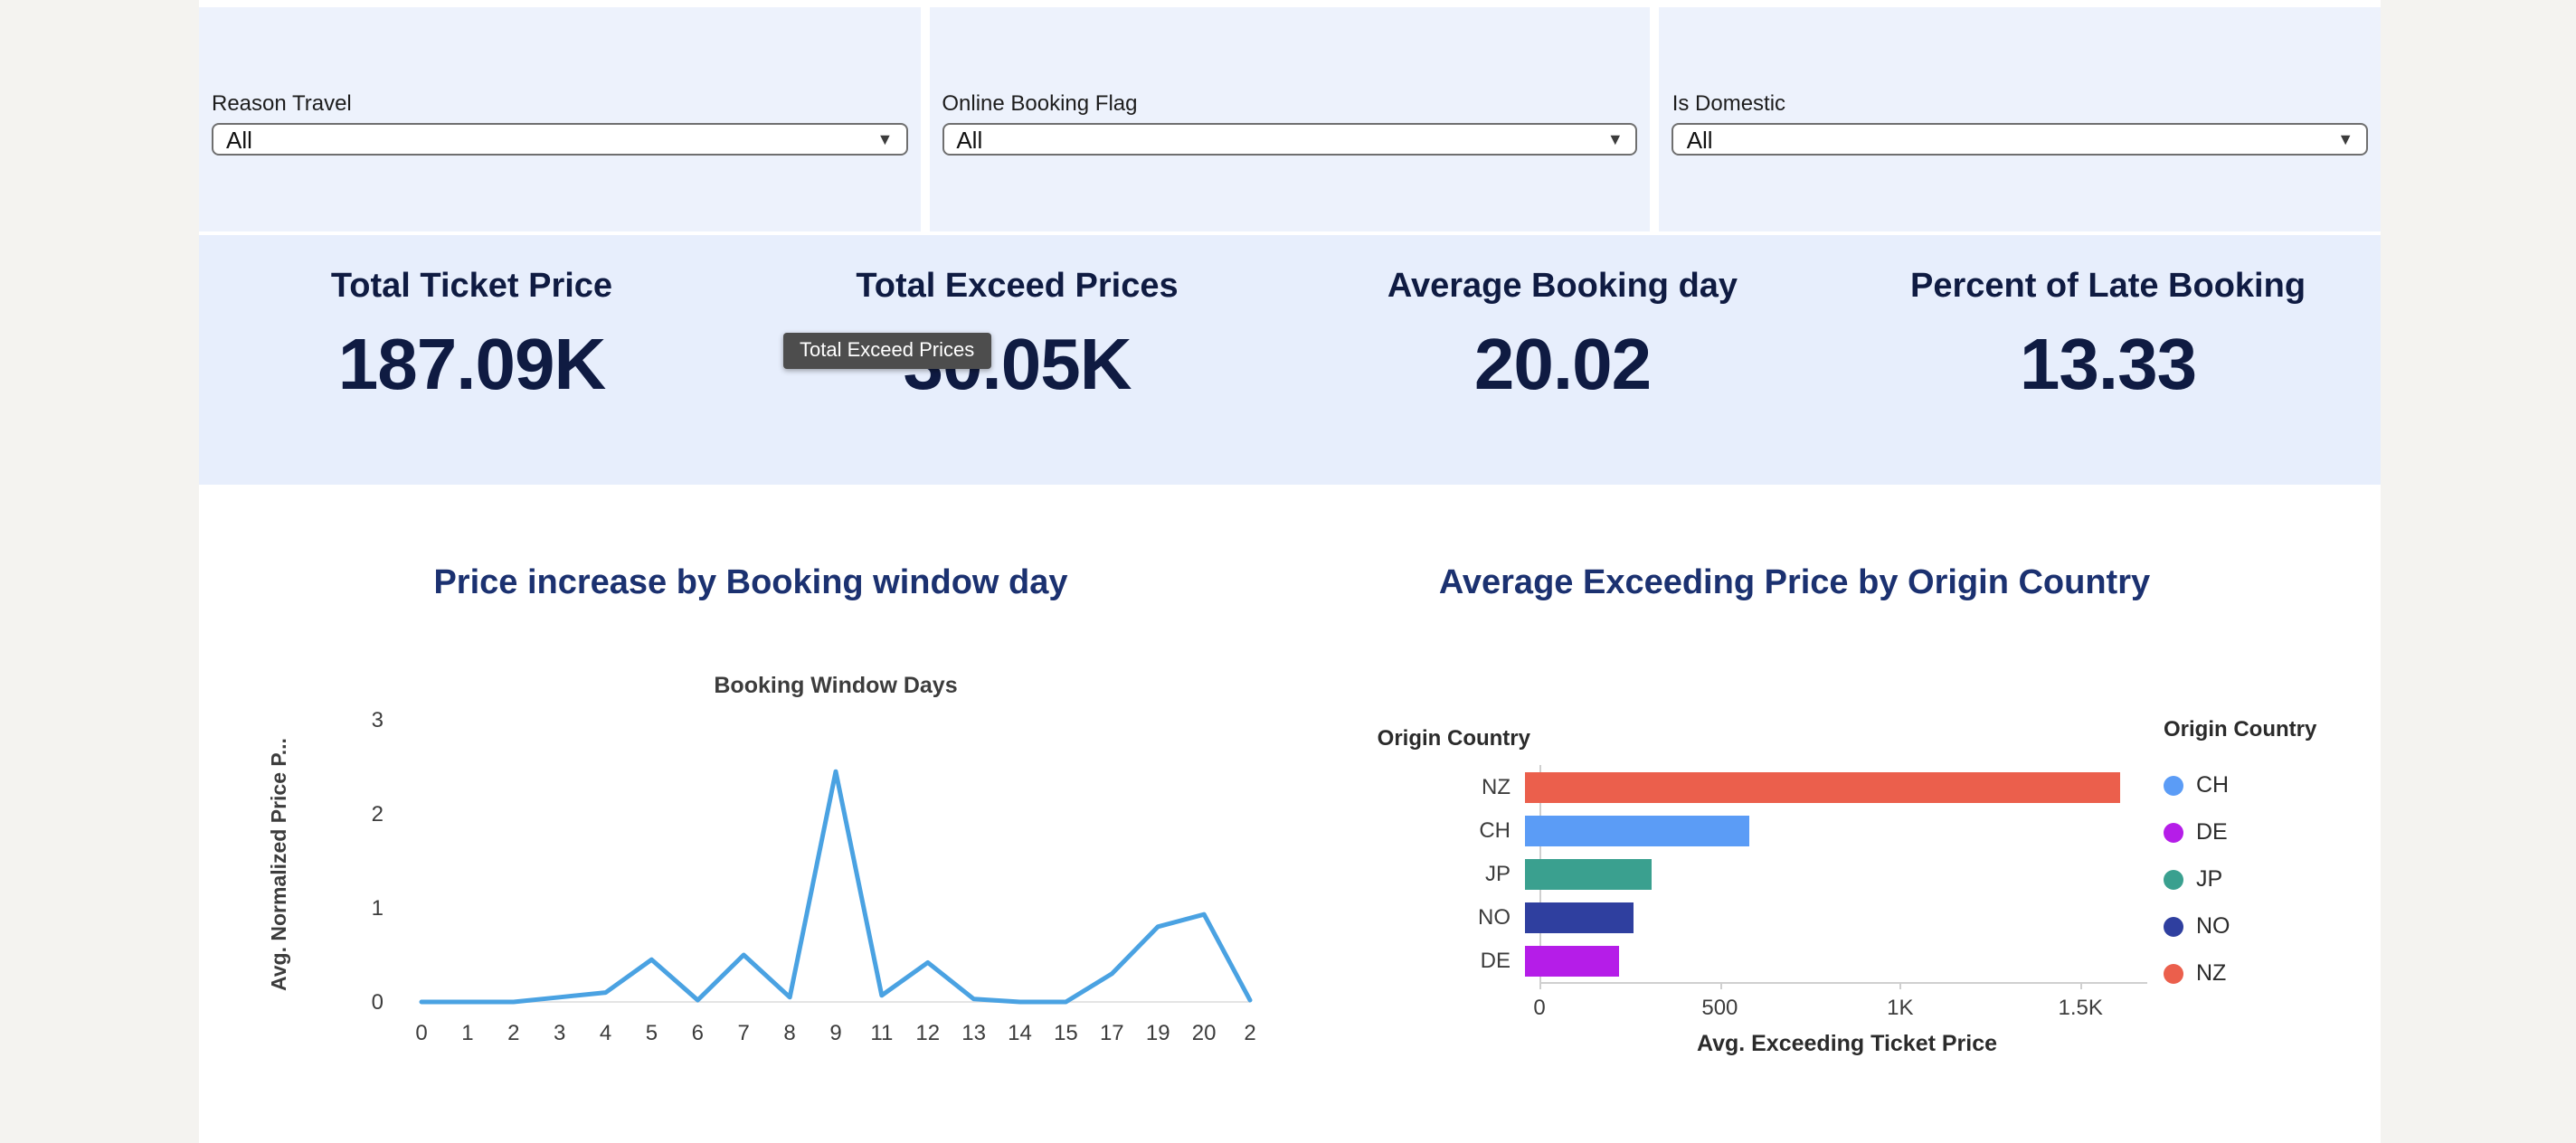  I want to click on legend-label: JP, so click(2210, 879).